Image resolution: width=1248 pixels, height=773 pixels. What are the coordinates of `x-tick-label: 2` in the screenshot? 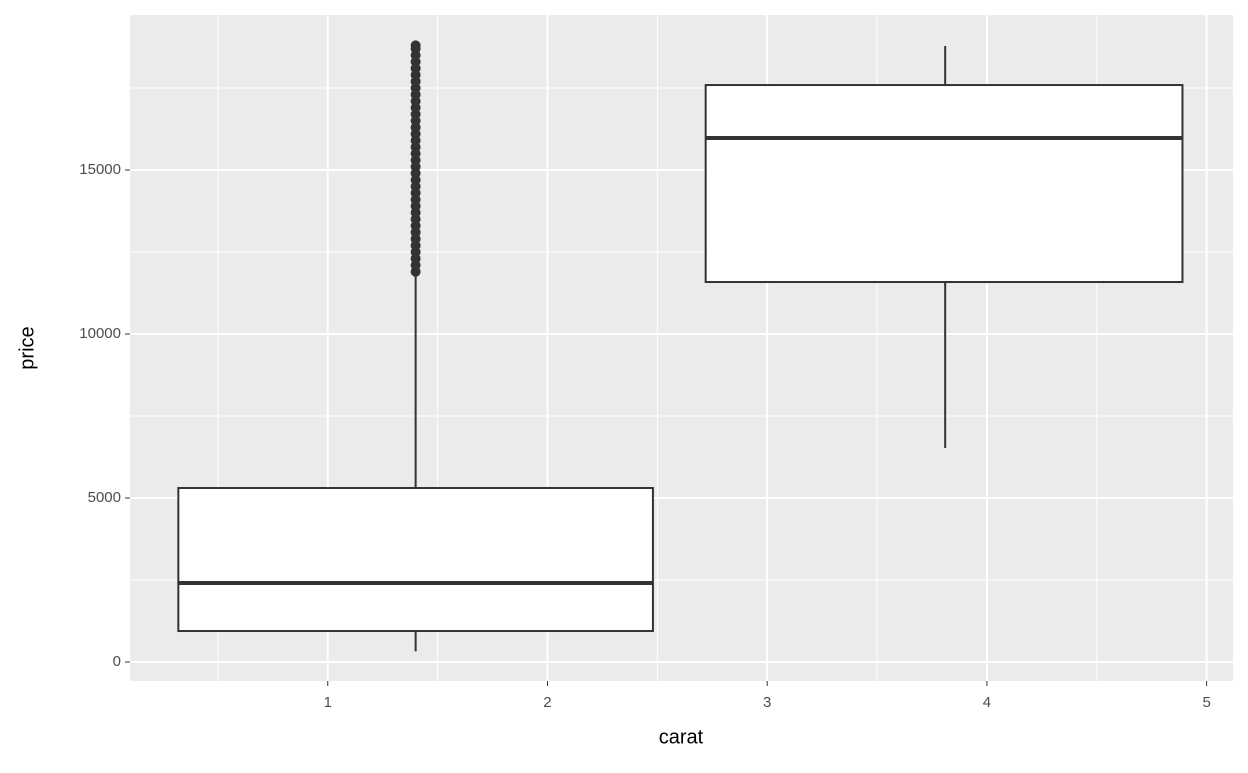 It's located at (547, 702).